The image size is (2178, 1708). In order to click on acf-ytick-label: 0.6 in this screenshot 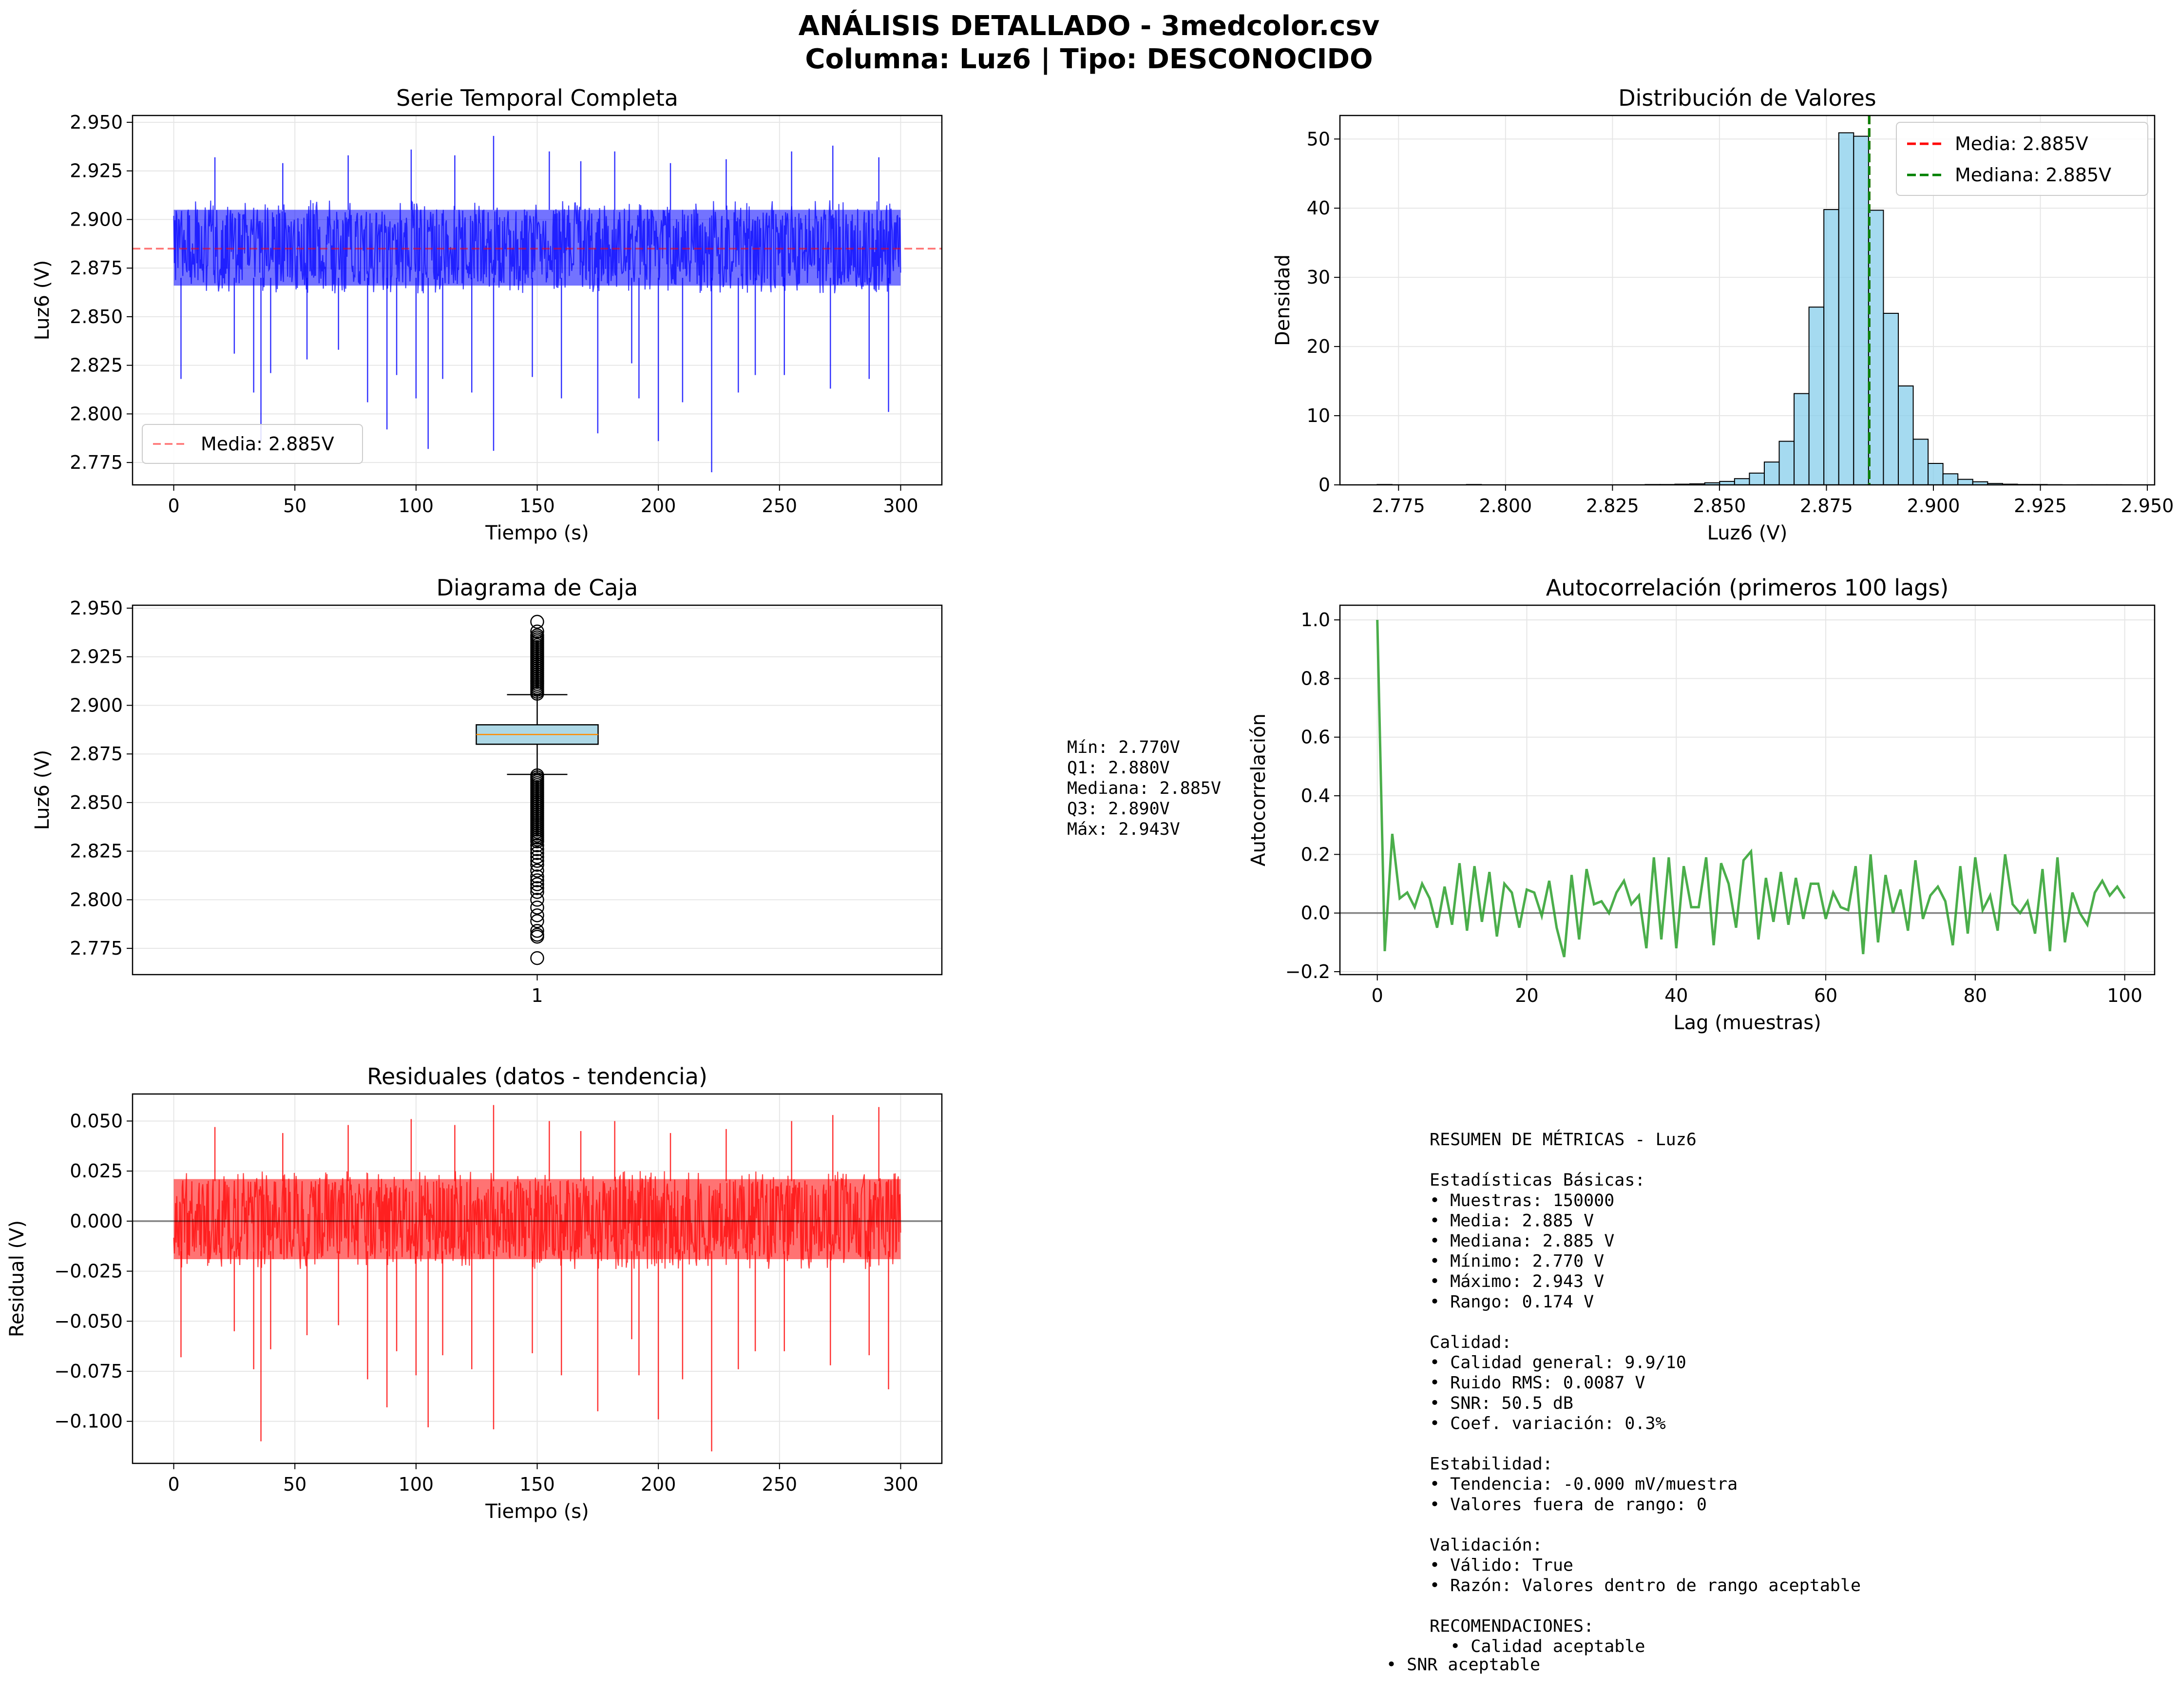, I will do `click(1316, 737)`.